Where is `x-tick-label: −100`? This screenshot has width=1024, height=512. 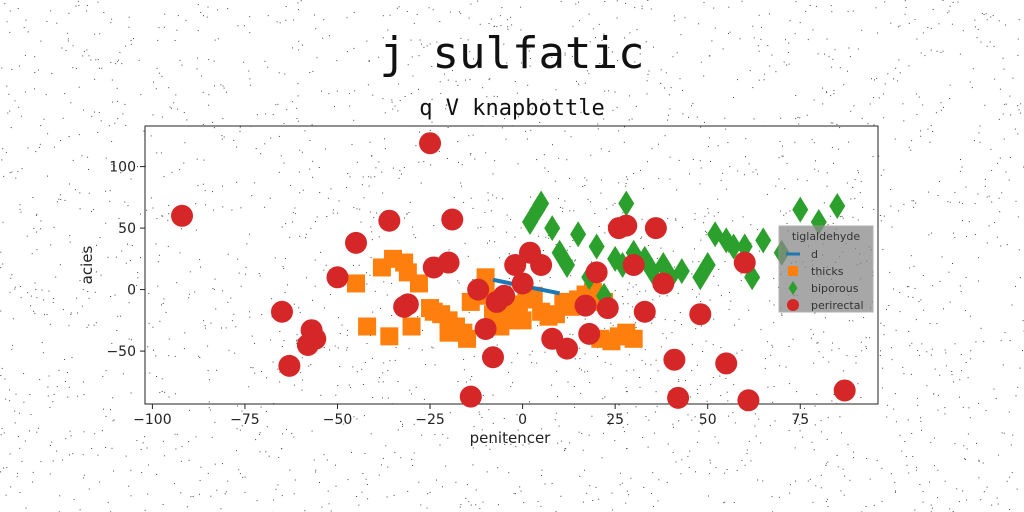
x-tick-label: −100 is located at coordinates (152, 420).